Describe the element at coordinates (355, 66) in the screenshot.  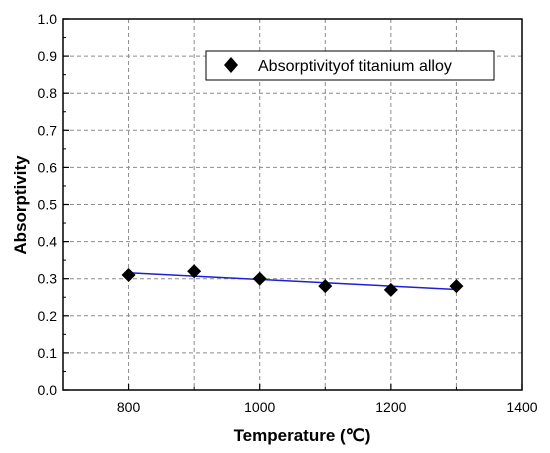
I see `legend-label: Absorptivityof titanium alloy` at that location.